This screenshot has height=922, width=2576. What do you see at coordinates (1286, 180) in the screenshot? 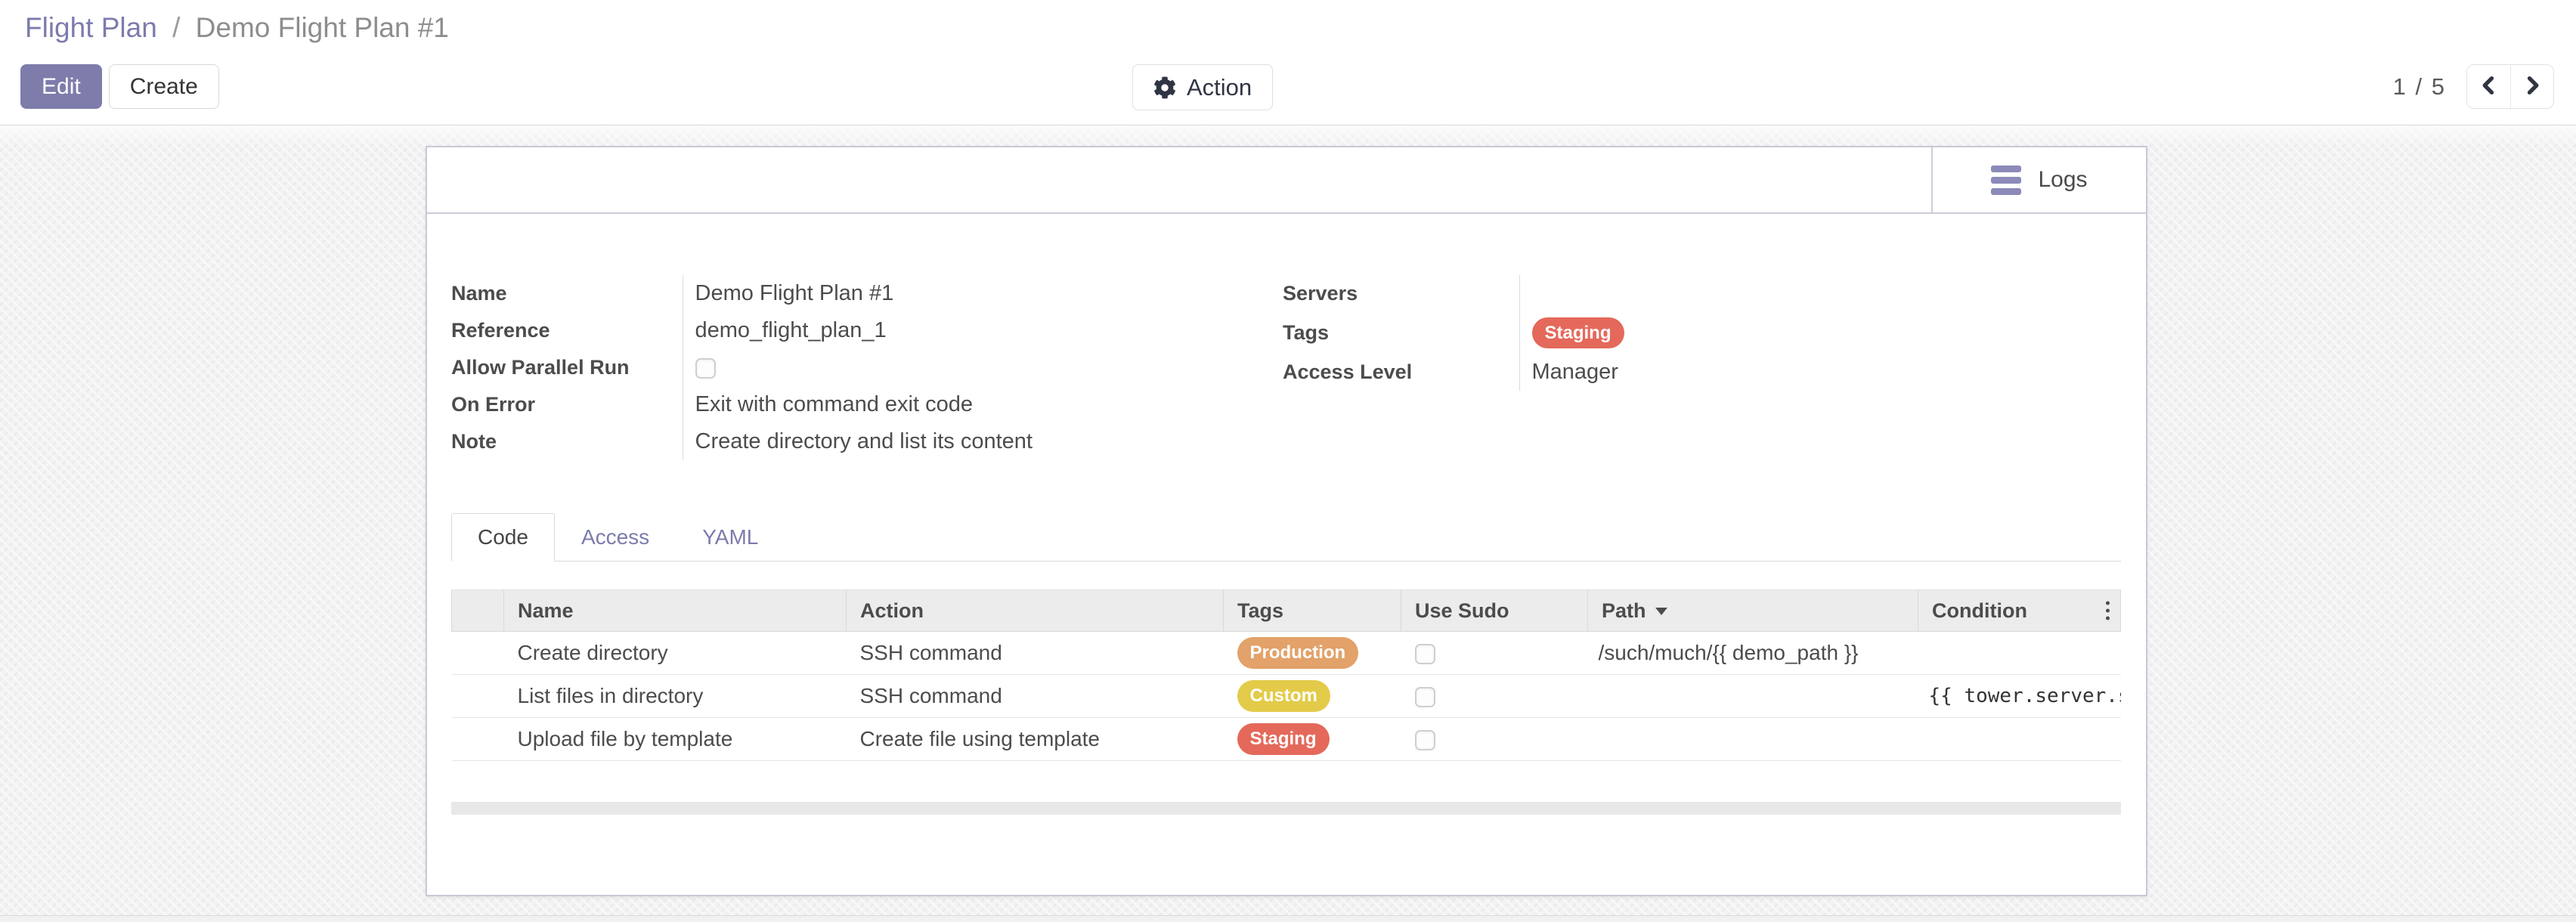
I see `sheet-button-box: Logs` at bounding box center [1286, 180].